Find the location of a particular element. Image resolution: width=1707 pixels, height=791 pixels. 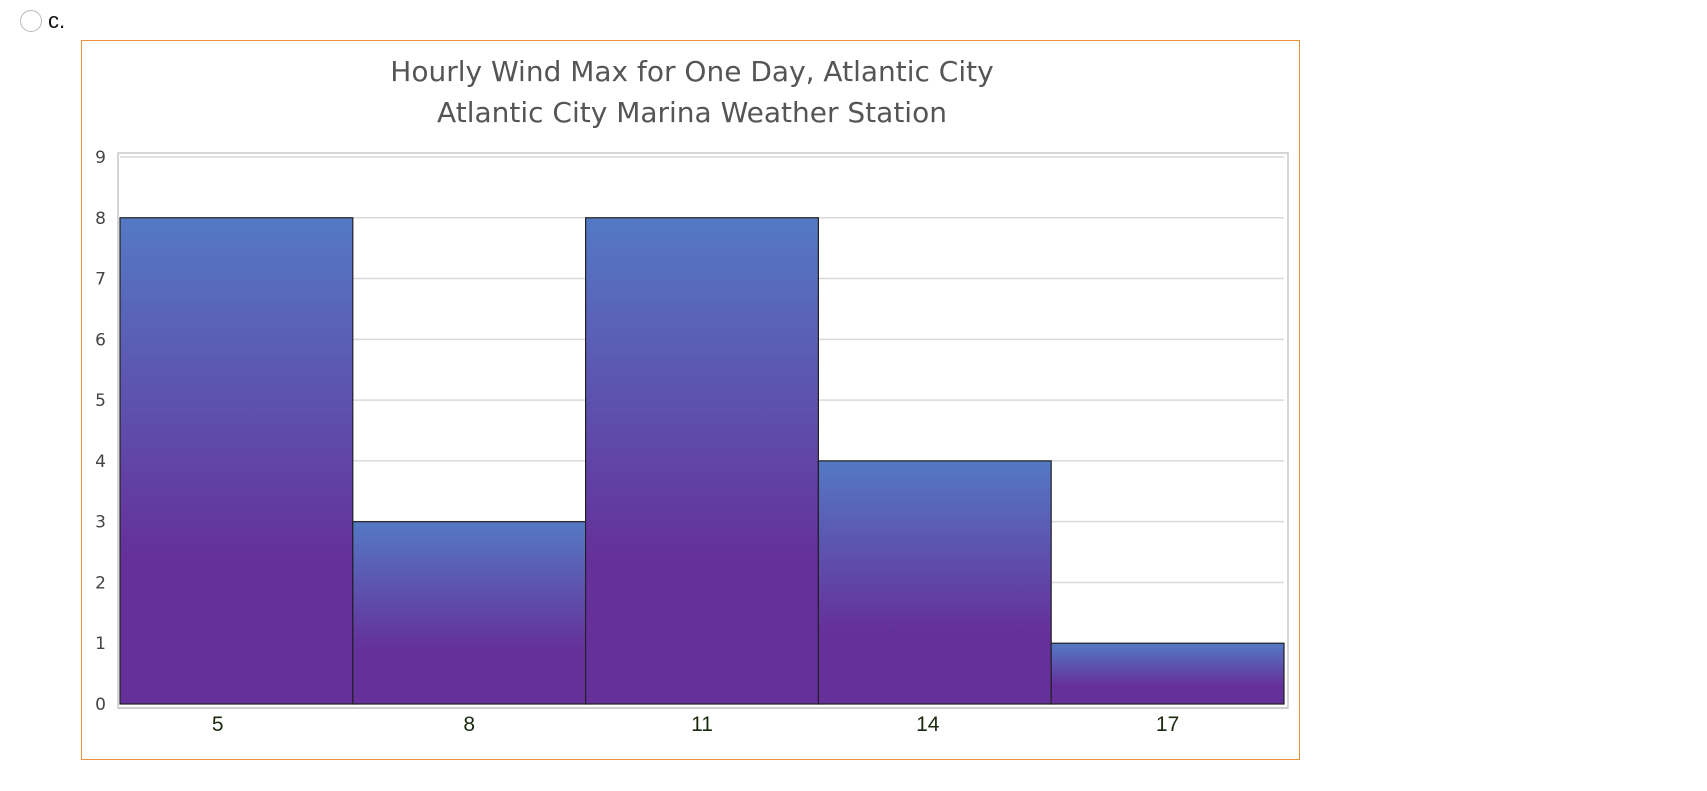

chart-subtitle: Atlantic City Marina Weather Station is located at coordinates (692, 112).